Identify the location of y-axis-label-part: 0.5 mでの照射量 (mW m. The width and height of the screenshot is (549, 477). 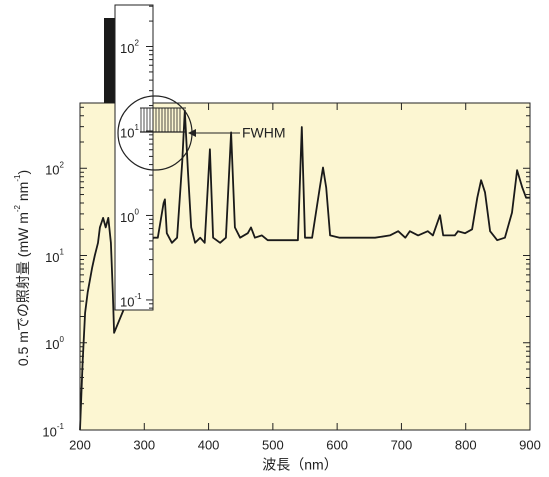
(23, 289).